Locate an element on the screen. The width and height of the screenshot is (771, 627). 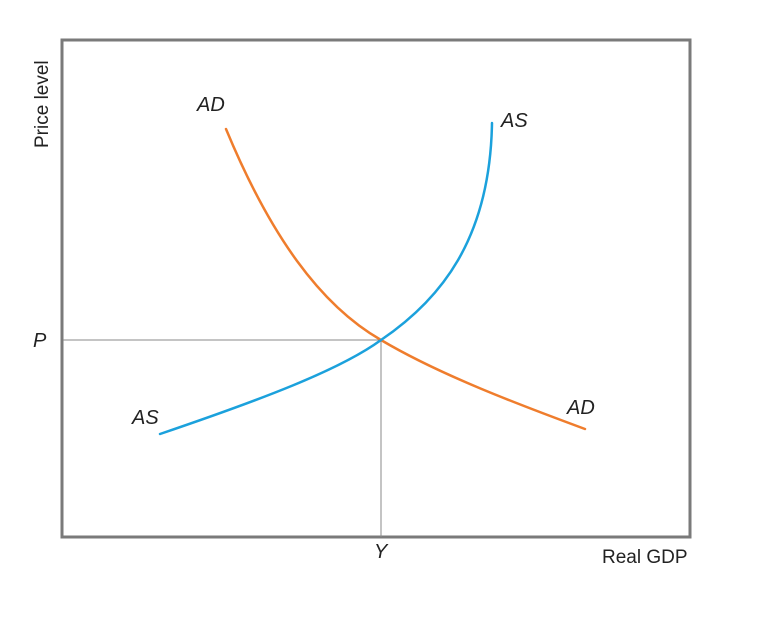
price-marker: P is located at coordinates (40, 341).